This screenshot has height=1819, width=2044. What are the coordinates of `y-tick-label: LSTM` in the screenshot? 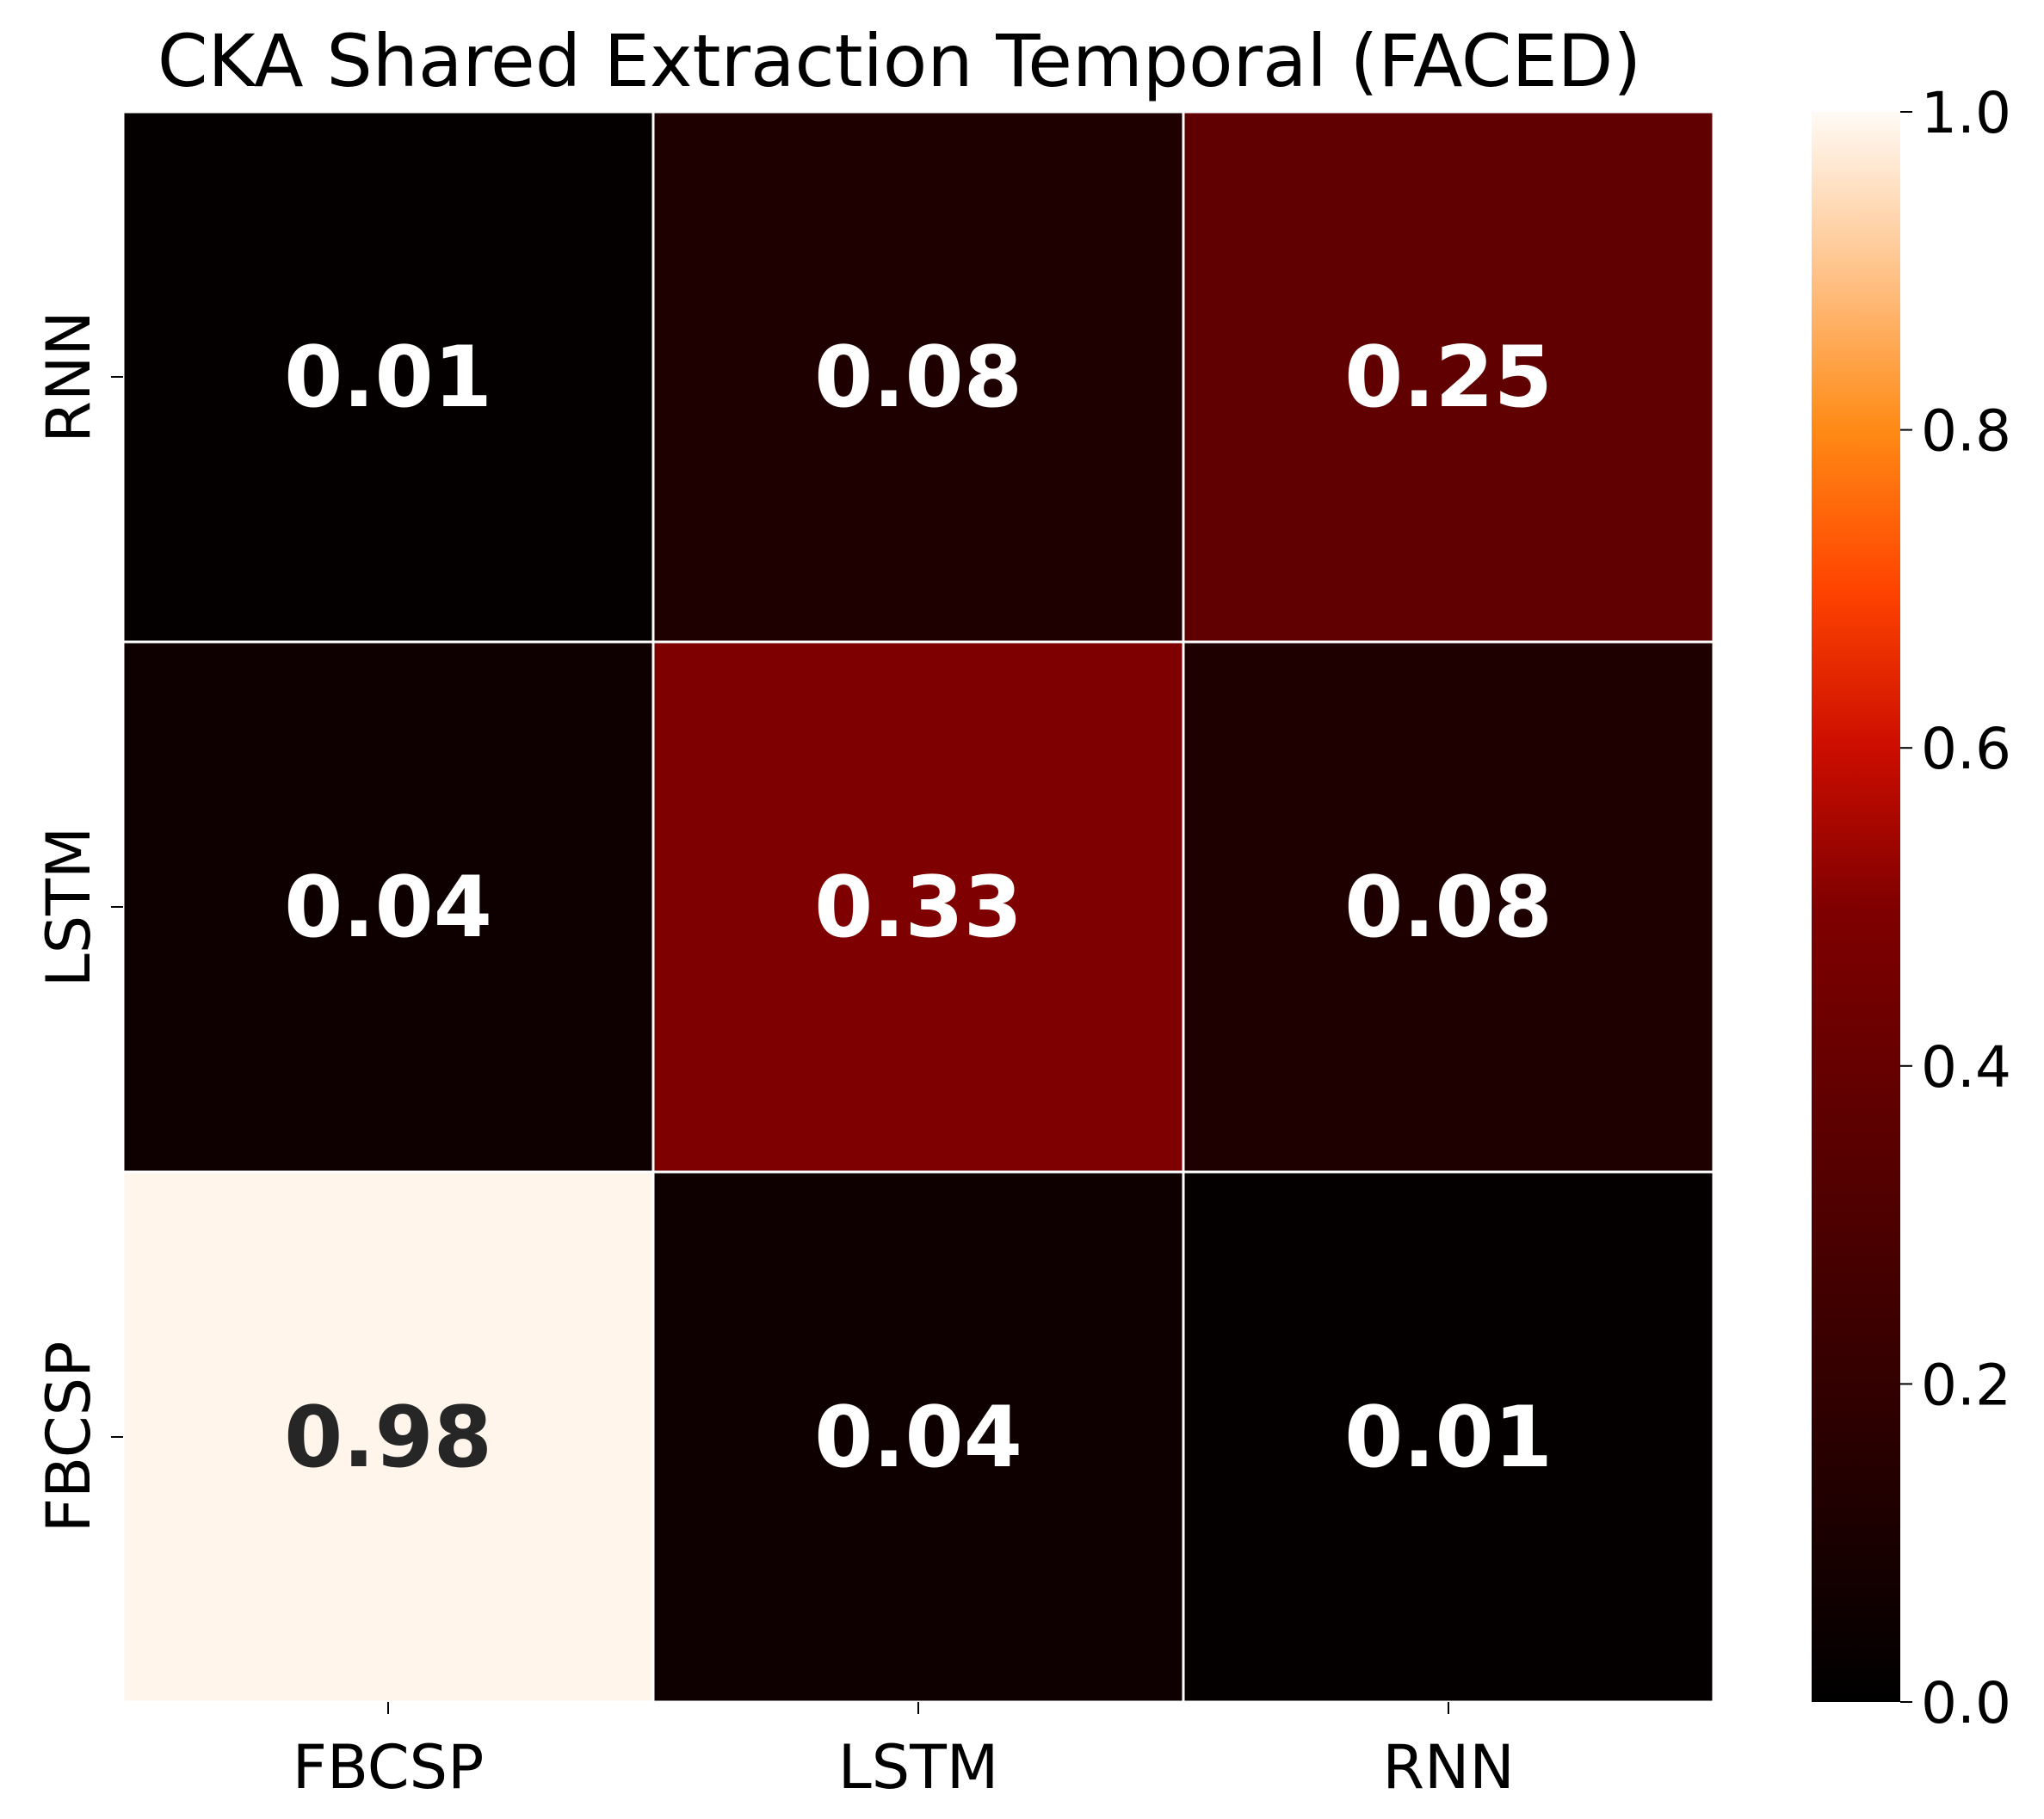 It's located at (69, 907).